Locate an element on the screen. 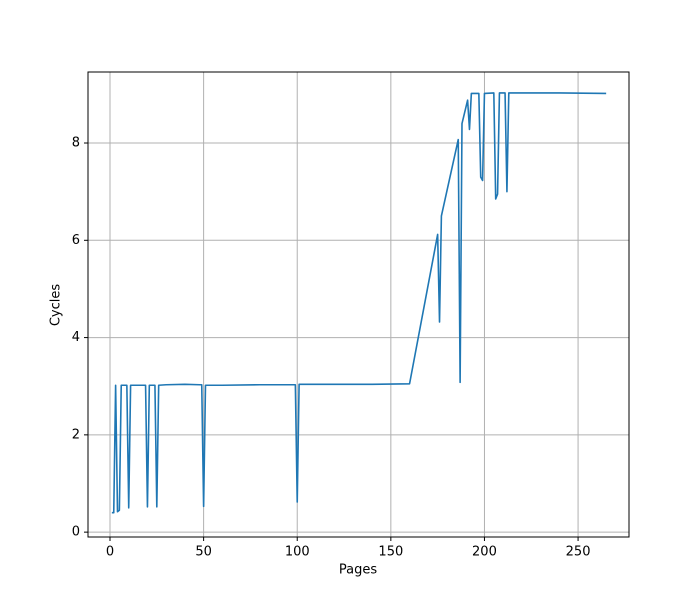  x-tick-label: 0 is located at coordinates (110, 552).